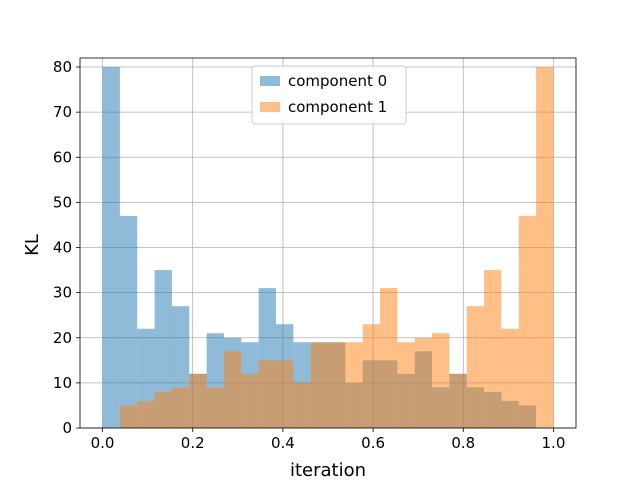 The height and width of the screenshot is (480, 640). What do you see at coordinates (62, 67) in the screenshot?
I see `y-tick-label: 80` at bounding box center [62, 67].